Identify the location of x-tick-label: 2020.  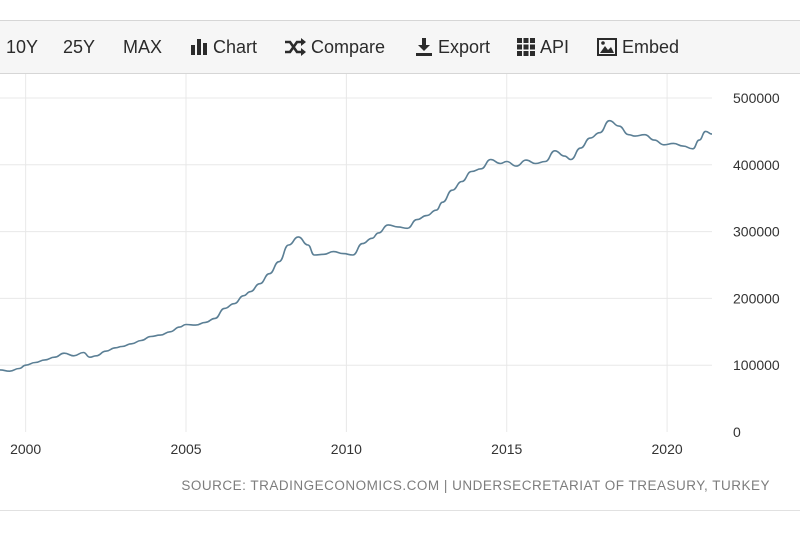
(667, 449).